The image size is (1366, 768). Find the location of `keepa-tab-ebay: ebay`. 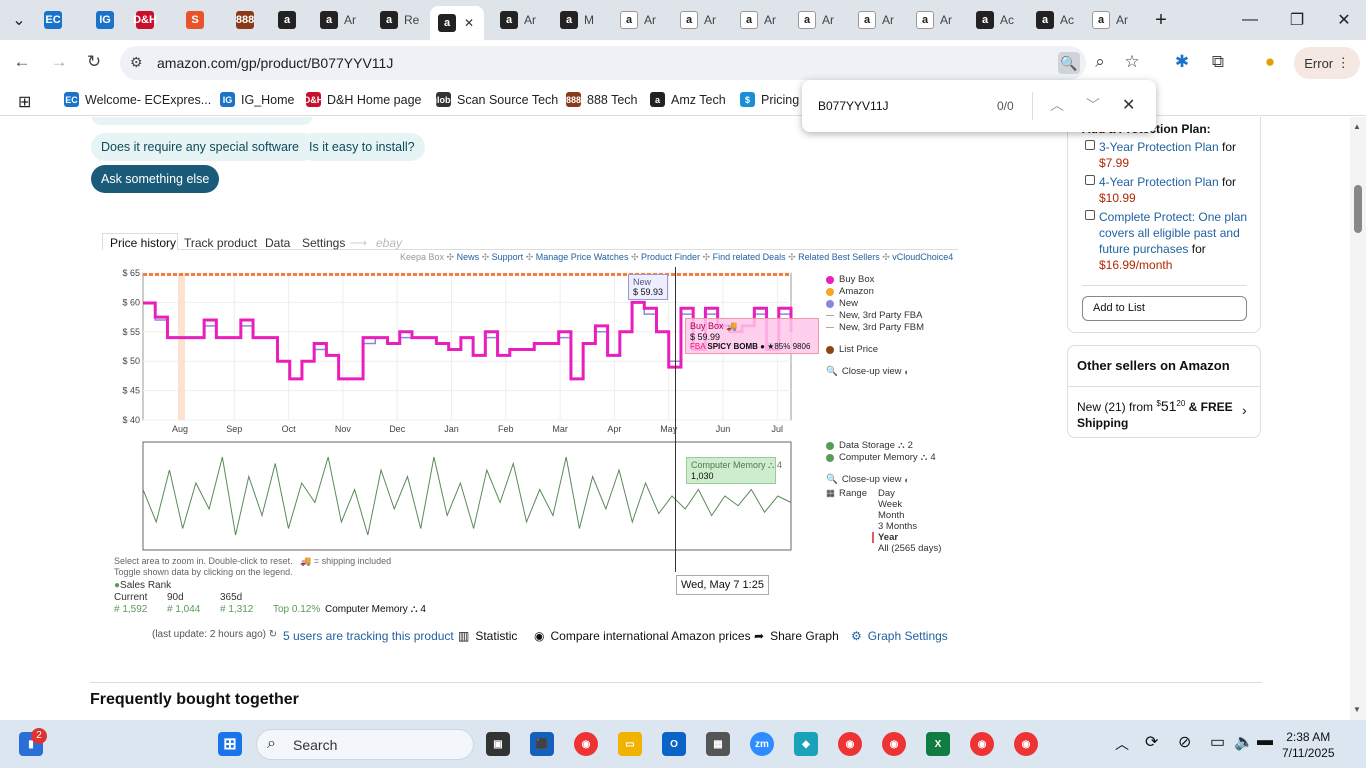

keepa-tab-ebay: ebay is located at coordinates (389, 243).